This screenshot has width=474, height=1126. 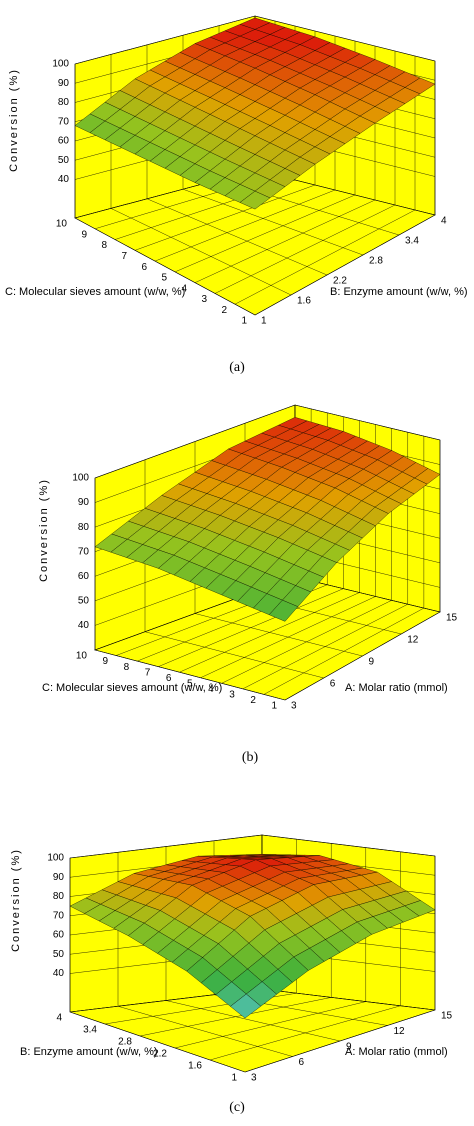 What do you see at coordinates (376, 261) in the screenshot?
I see `y-tick-label: 2.8` at bounding box center [376, 261].